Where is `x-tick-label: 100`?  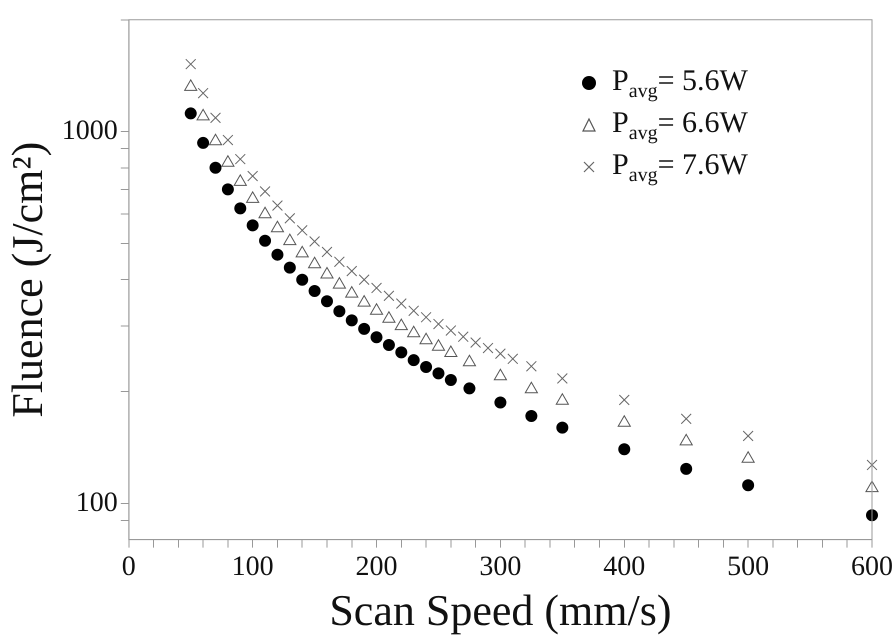
x-tick-label: 100 is located at coordinates (253, 566).